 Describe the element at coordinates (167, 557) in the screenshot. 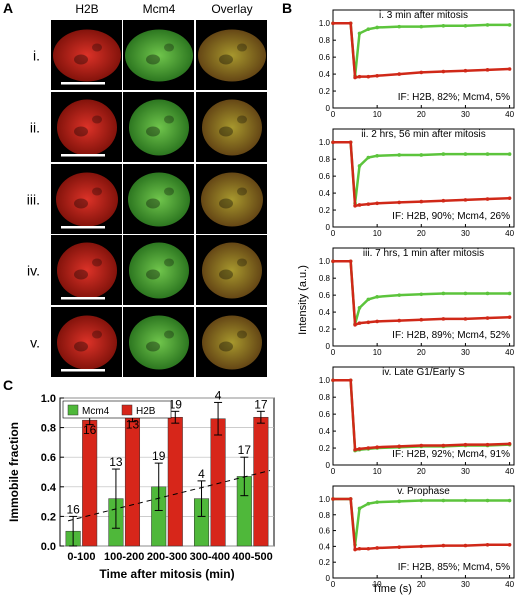

I see `x-tick-label: 200-300` at that location.